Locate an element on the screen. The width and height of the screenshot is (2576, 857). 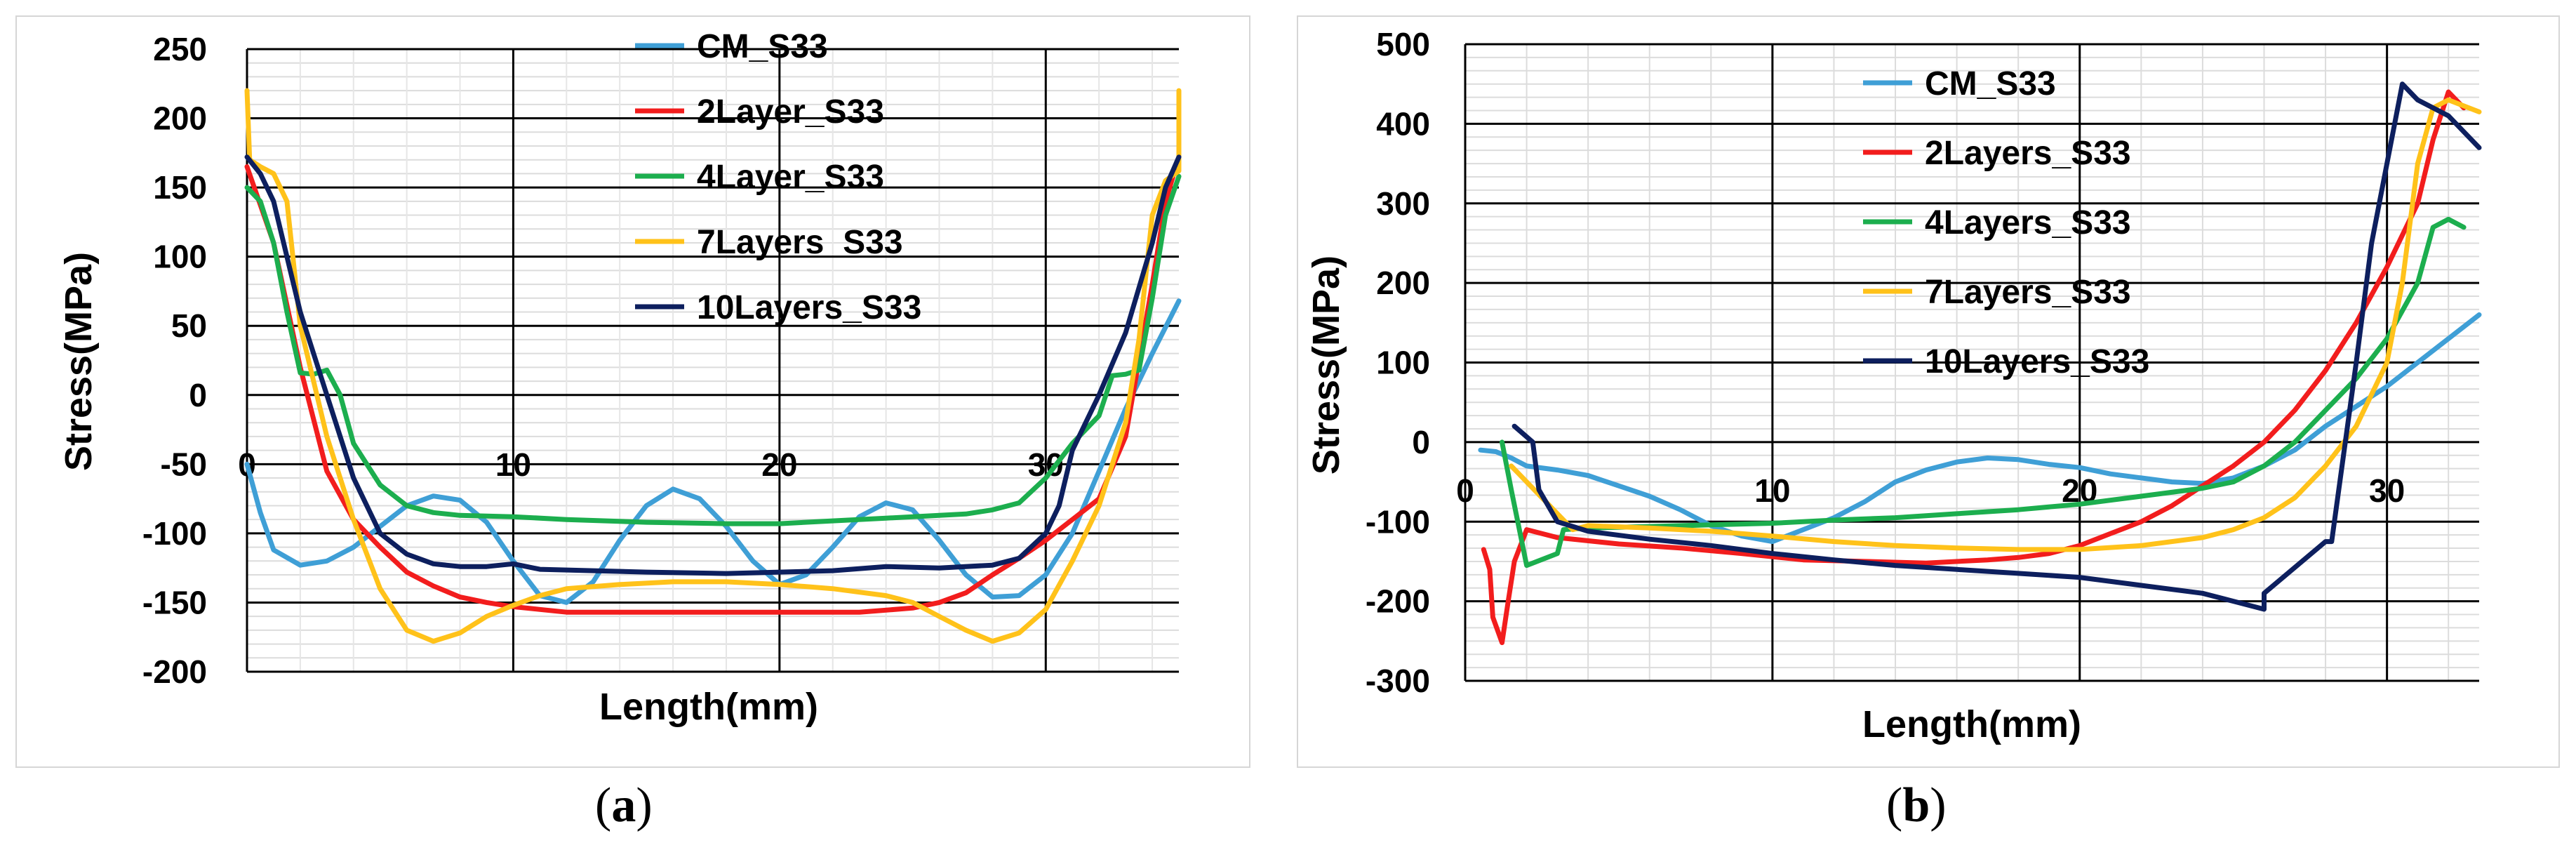
panel-label-a: (a) is located at coordinates (624, 806).